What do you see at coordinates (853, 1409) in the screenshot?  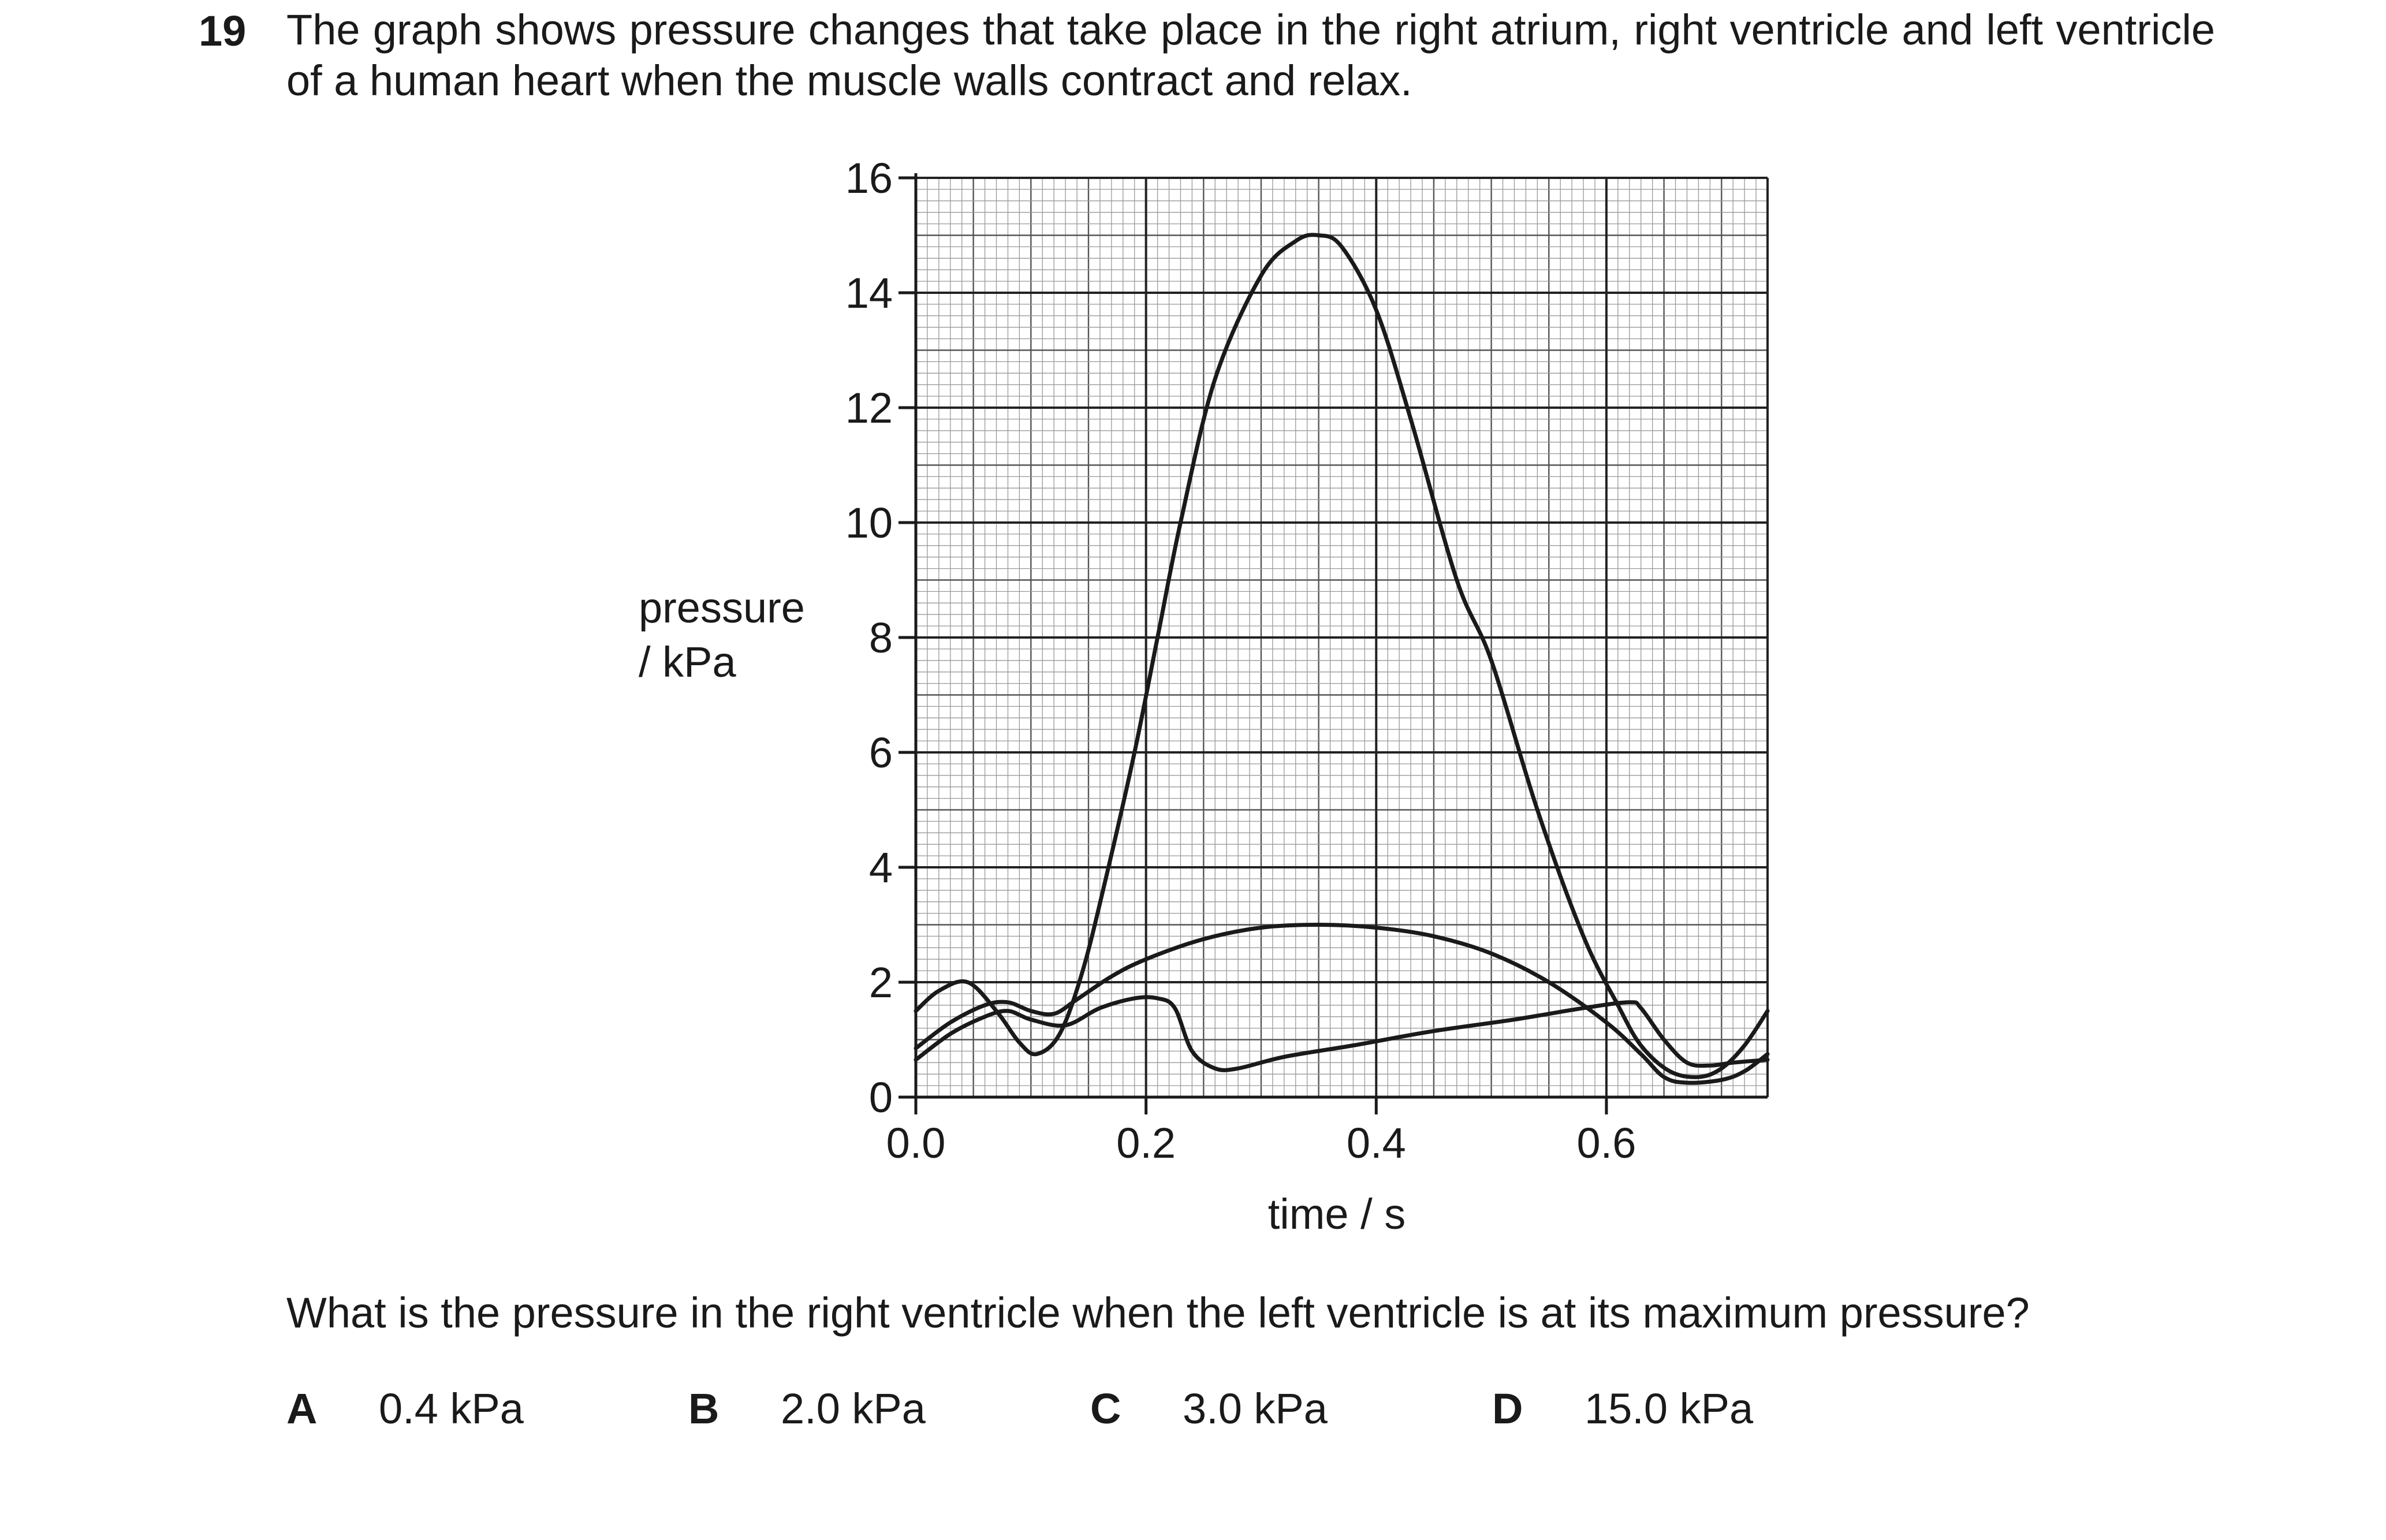 I see `option-b-text: 2.0 kPa` at bounding box center [853, 1409].